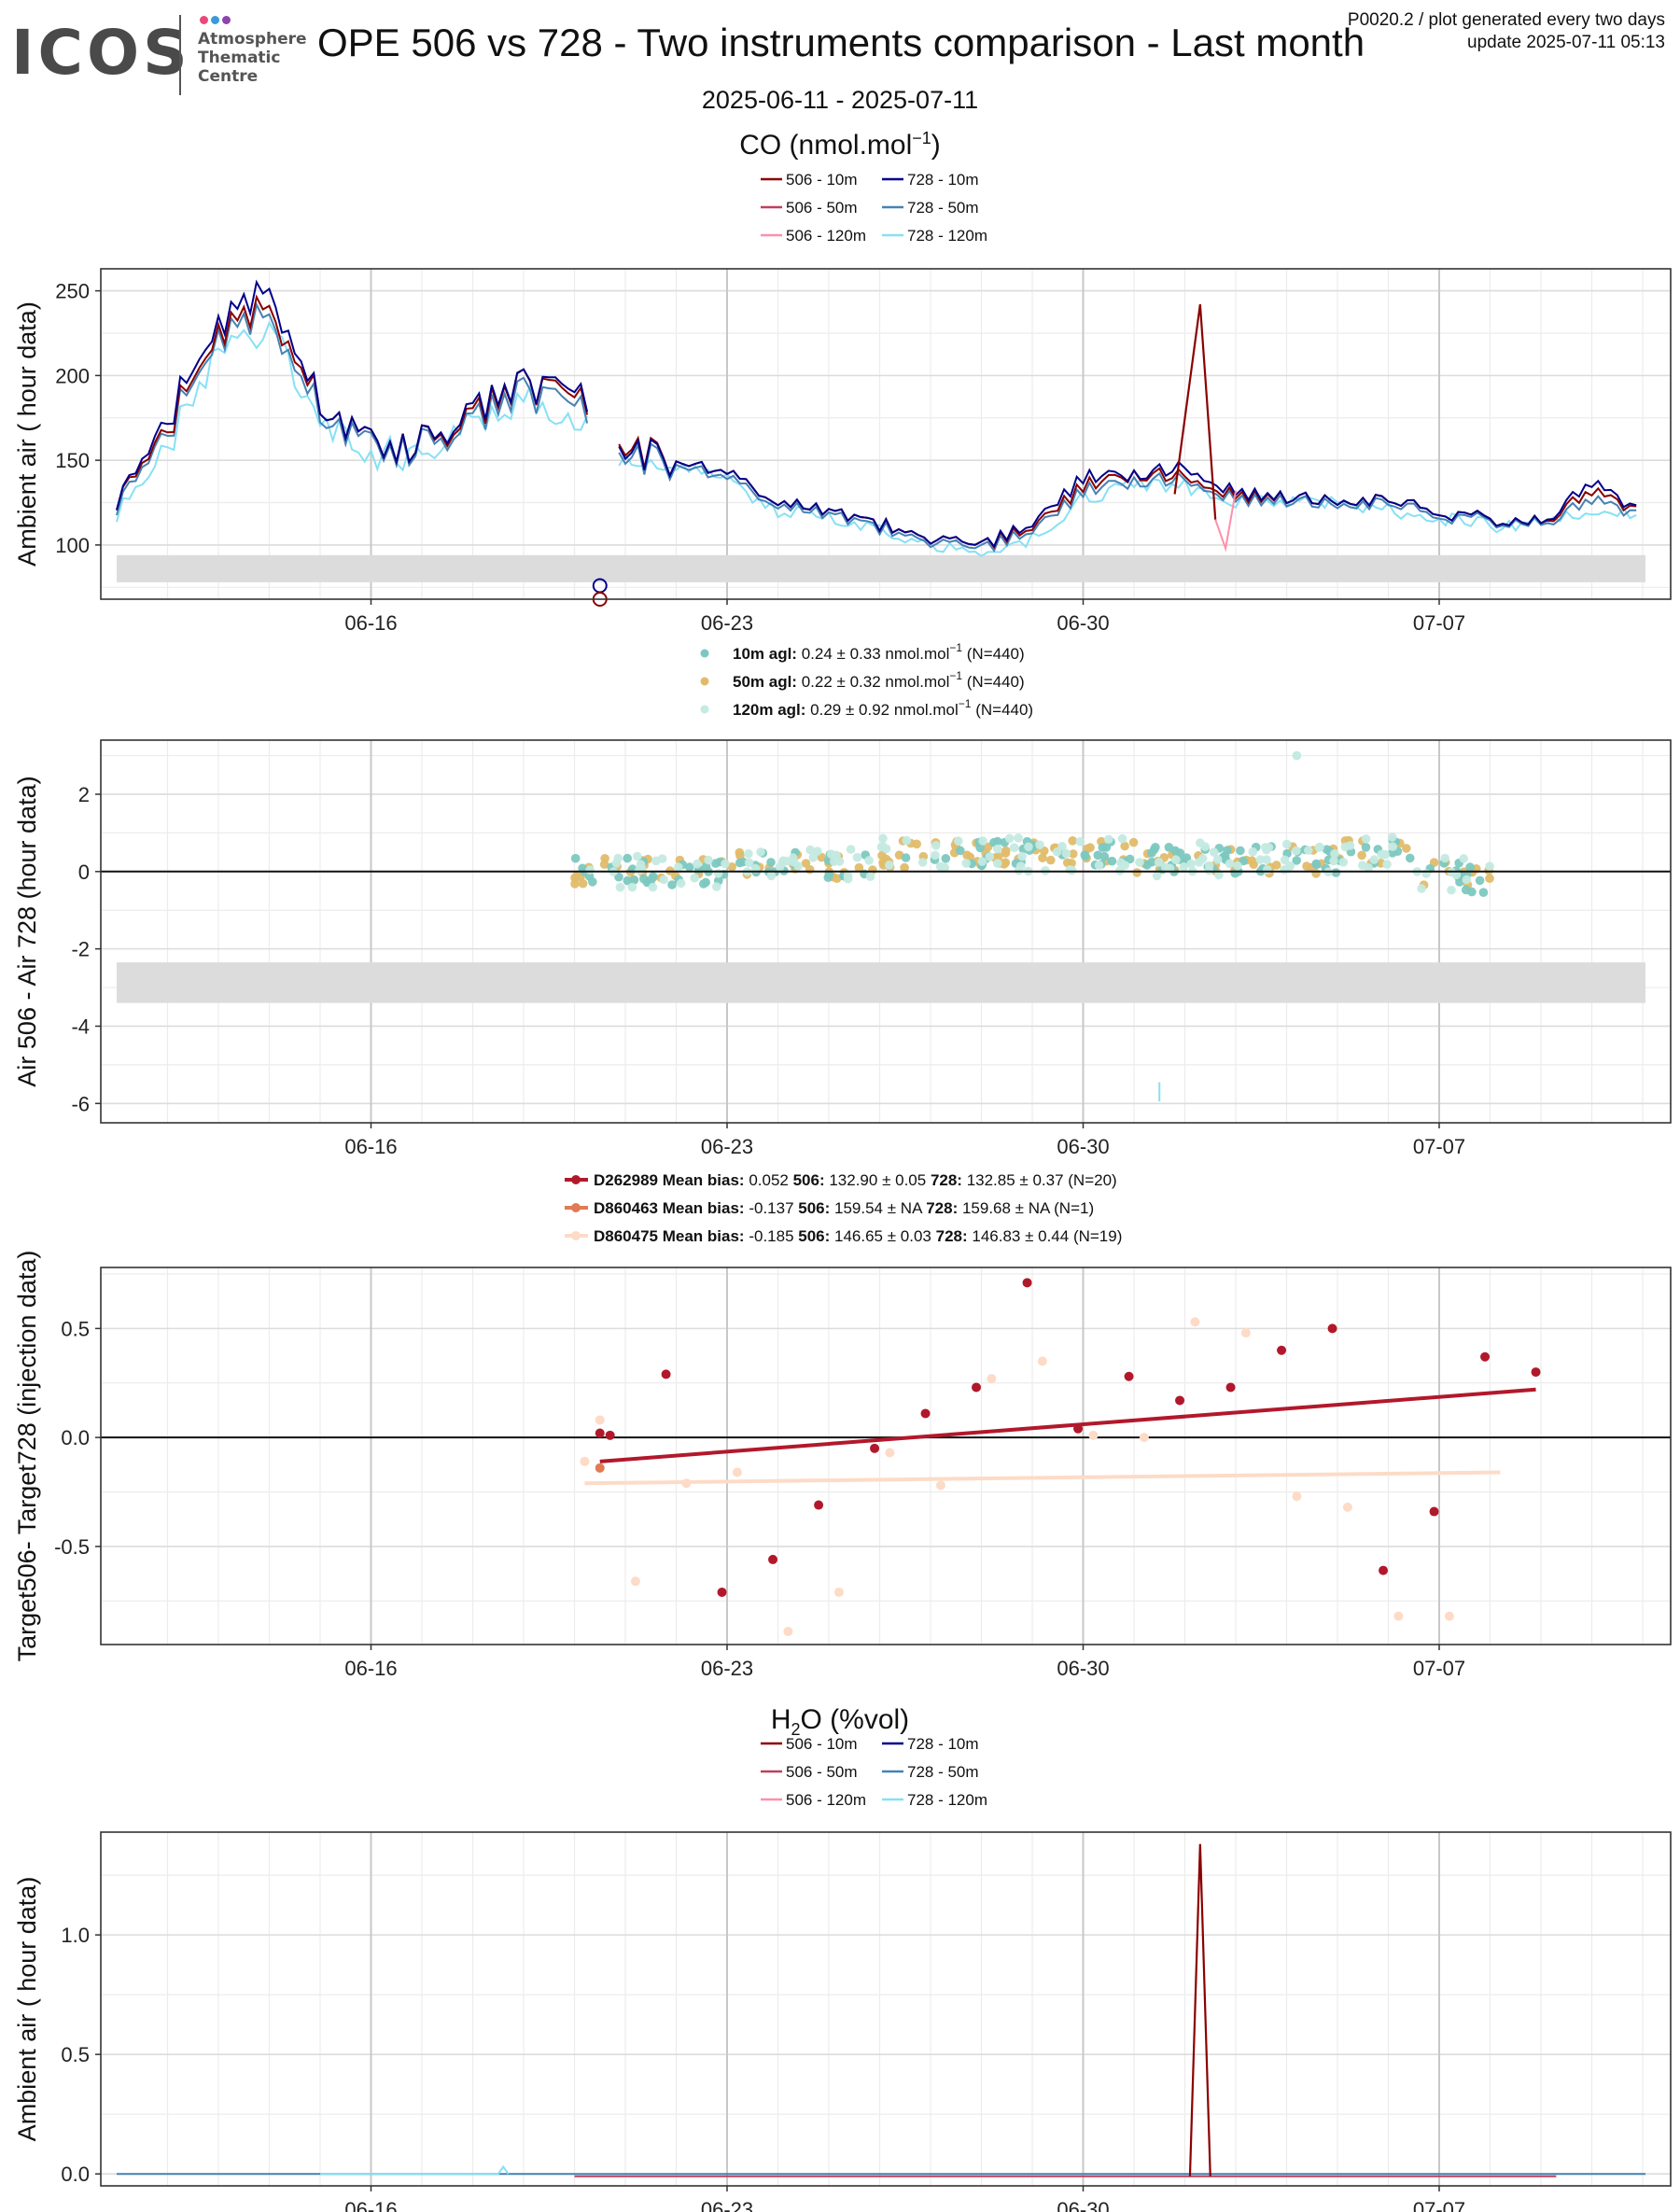  I want to click on h2o-title-b: O (%vol), so click(855, 1719).